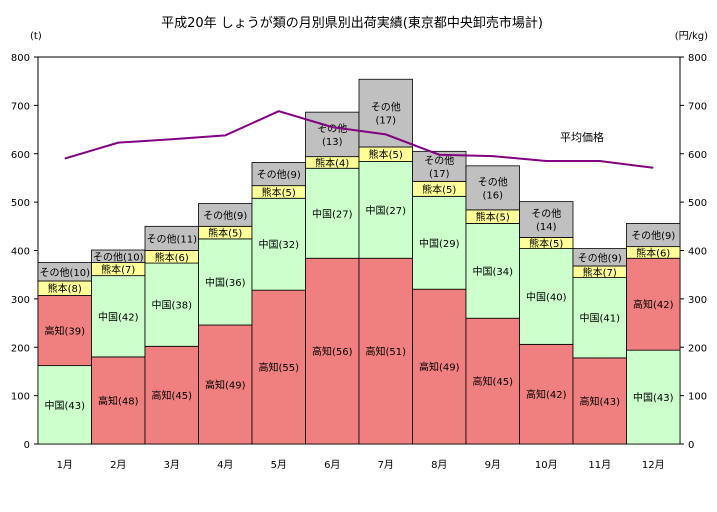 This screenshot has width=717, height=512. I want to click on y-right-tick-label: 600, so click(697, 155).